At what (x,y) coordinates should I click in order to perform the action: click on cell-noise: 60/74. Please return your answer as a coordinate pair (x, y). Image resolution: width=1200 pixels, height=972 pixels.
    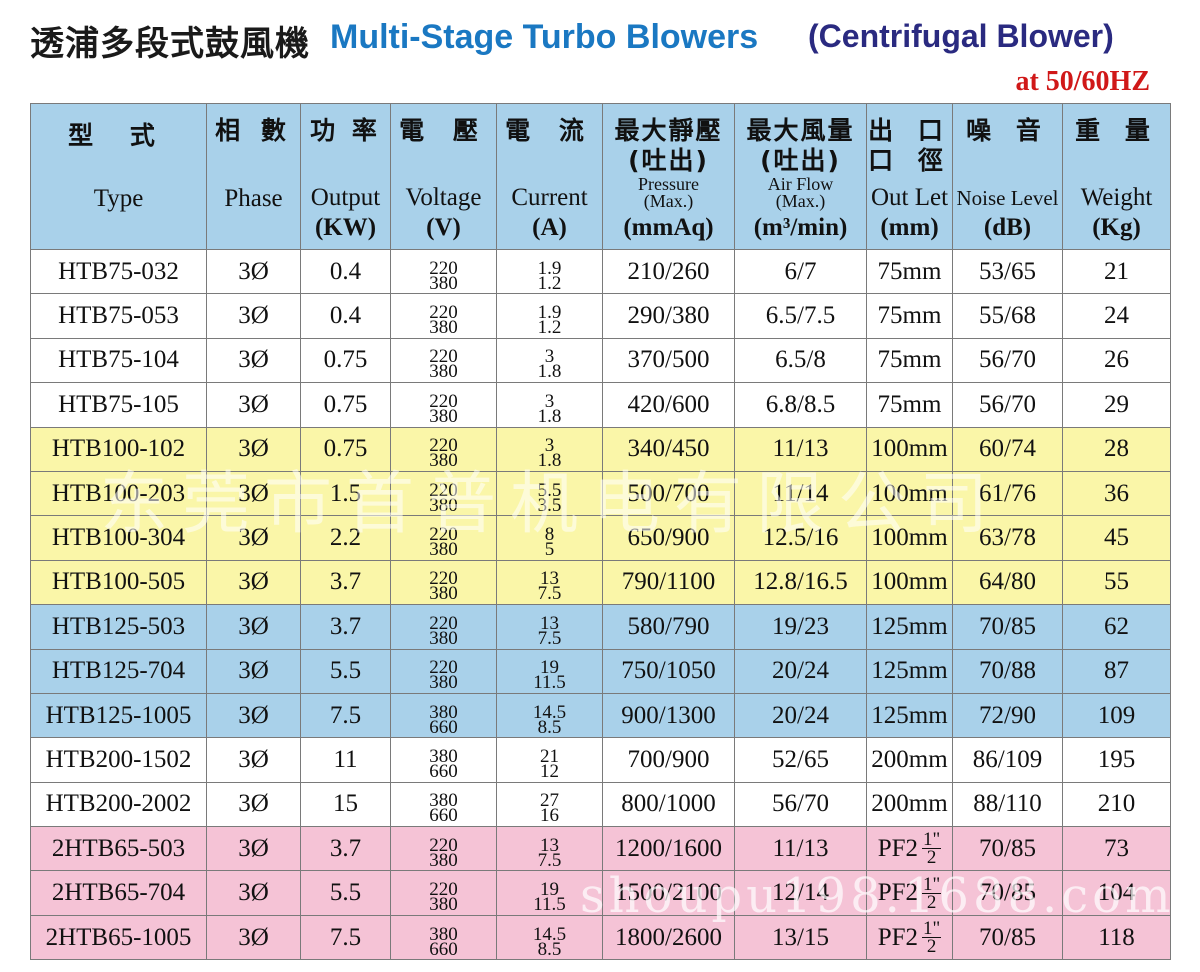
    Looking at the image, I should click on (1007, 449).